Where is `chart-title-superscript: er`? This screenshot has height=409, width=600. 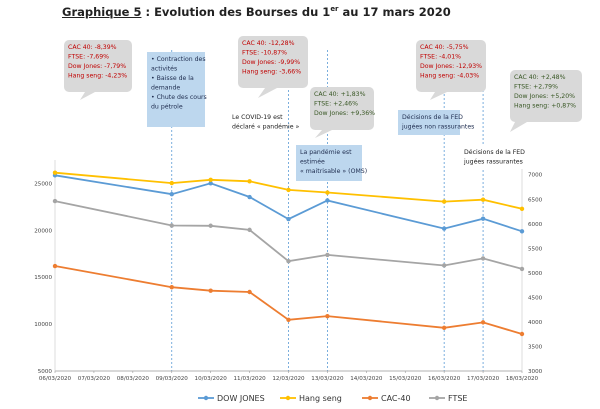
chart-title-superscript: er is located at coordinates (334, 9).